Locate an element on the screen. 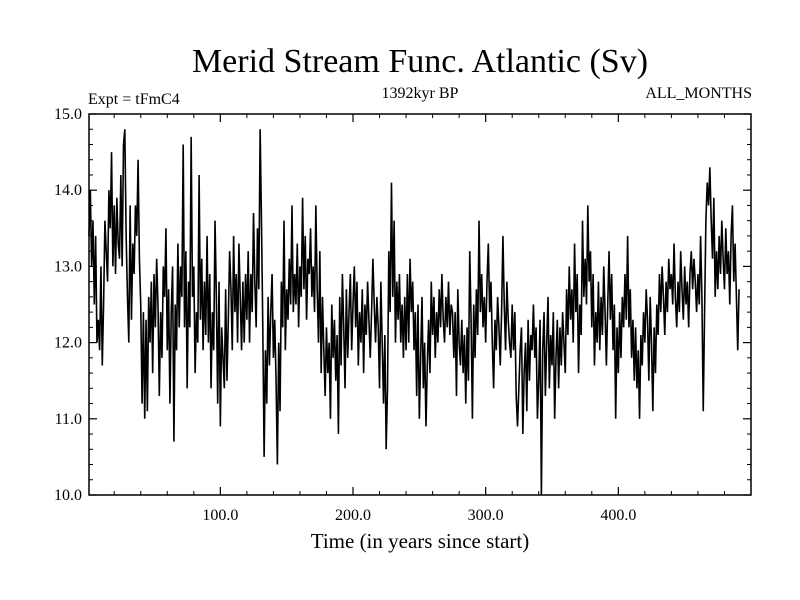 The height and width of the screenshot is (600, 800). x-tick-label: 100.0 is located at coordinates (220, 515).